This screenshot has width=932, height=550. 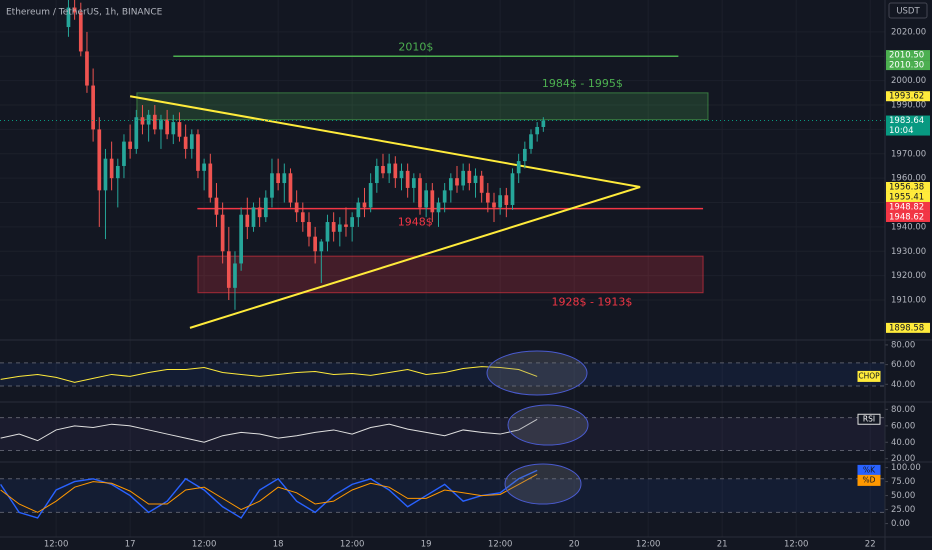 What do you see at coordinates (908, 154) in the screenshot?
I see `y-tick-label: 1970.00` at bounding box center [908, 154].